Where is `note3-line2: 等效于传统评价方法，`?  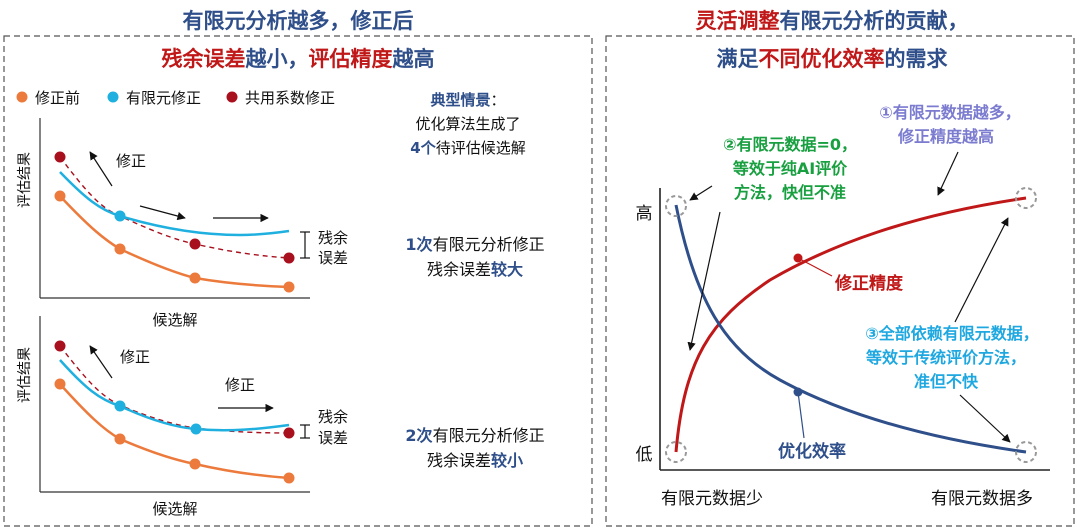 note3-line2: 等效于传统评价方法， is located at coordinates (945, 357).